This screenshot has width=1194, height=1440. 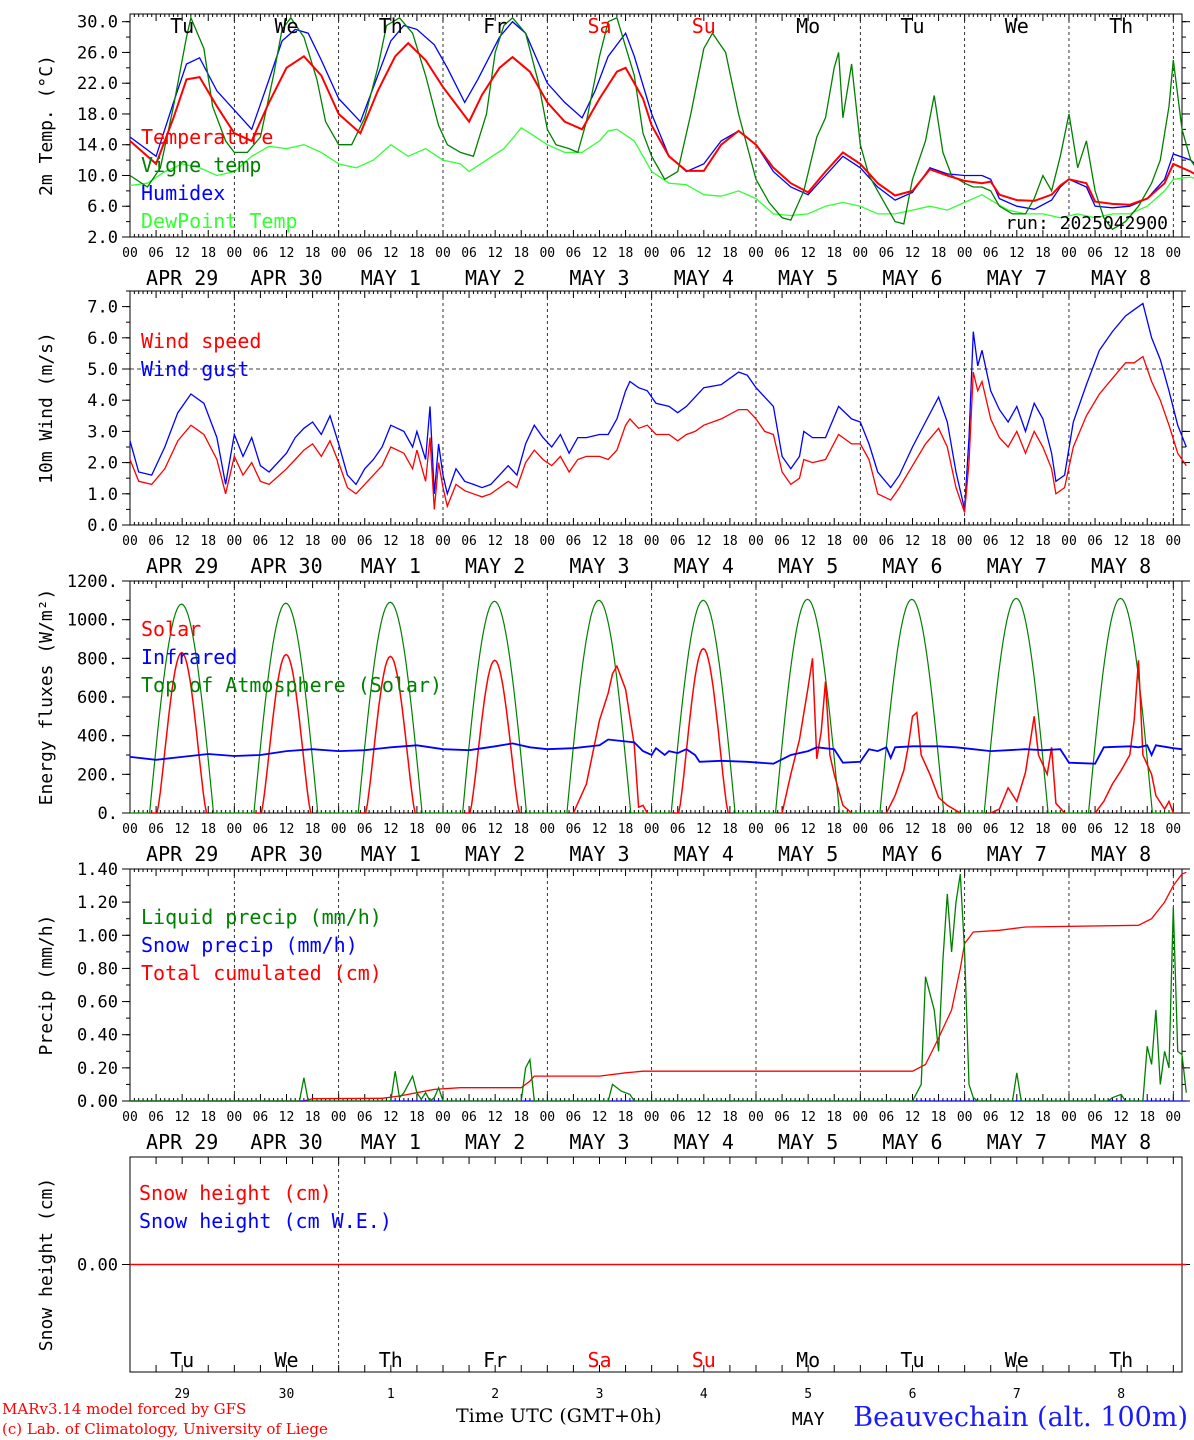 What do you see at coordinates (1017, 566) in the screenshot?
I see `date-label: MAY 7` at bounding box center [1017, 566].